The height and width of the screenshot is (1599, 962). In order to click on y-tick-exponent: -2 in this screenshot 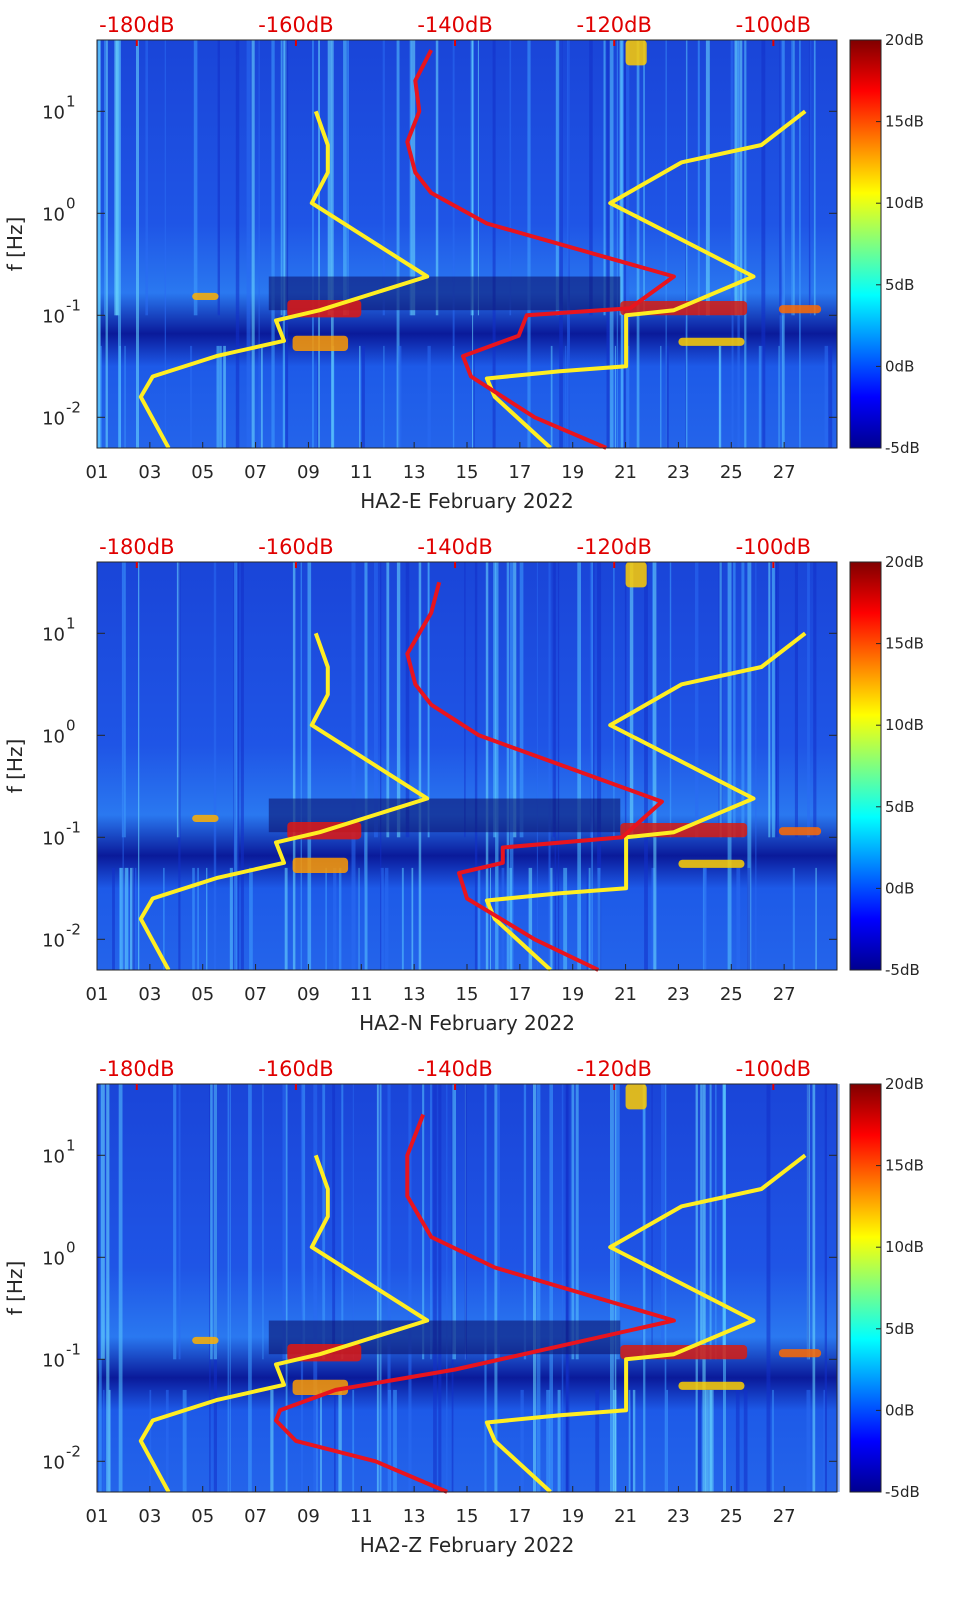, I will do `click(73, 407)`.